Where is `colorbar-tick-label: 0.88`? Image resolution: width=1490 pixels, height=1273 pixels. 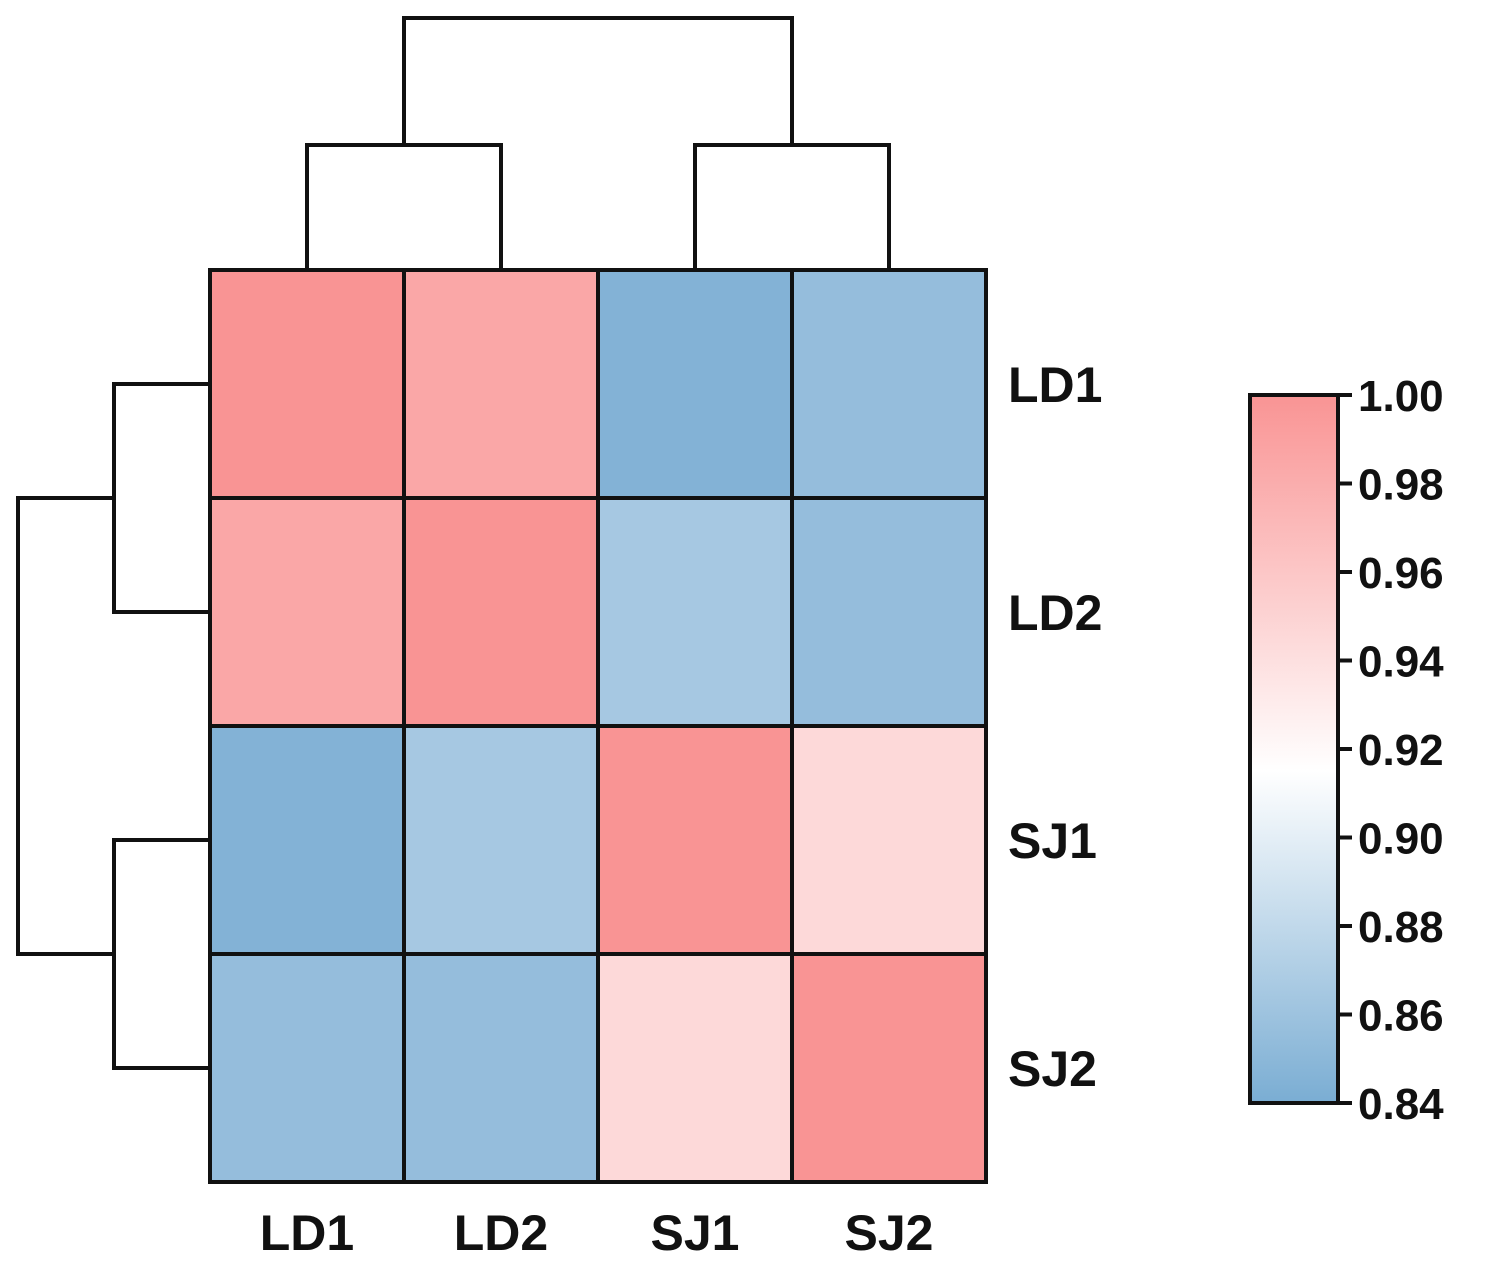 colorbar-tick-label: 0.88 is located at coordinates (1401, 927).